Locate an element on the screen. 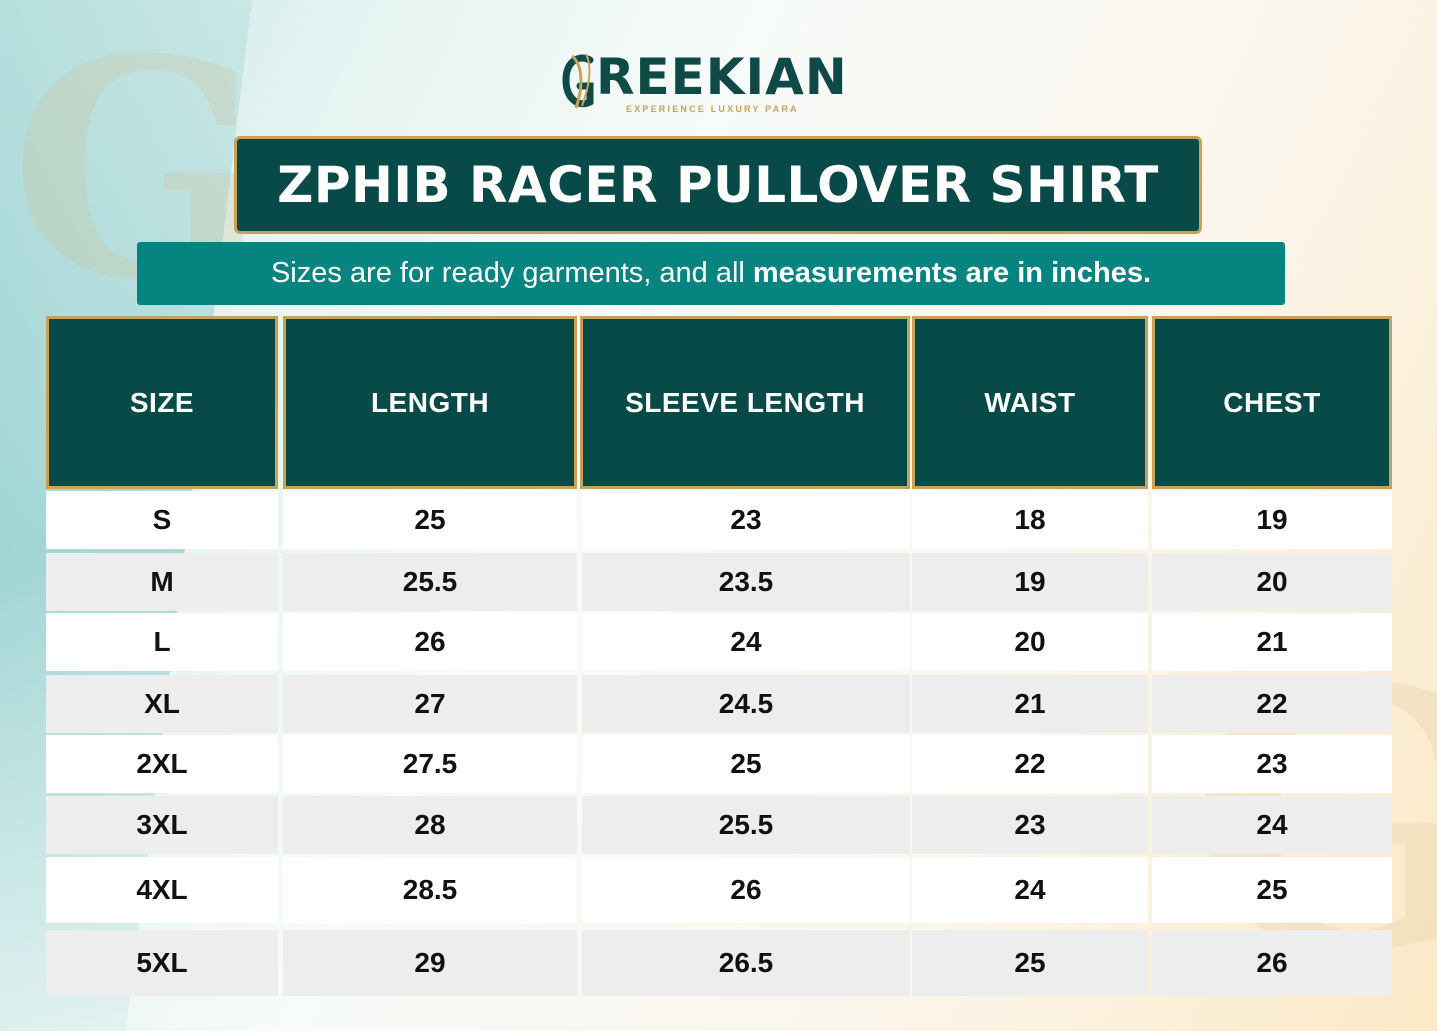  cell-length: 27.5 is located at coordinates (430, 764).